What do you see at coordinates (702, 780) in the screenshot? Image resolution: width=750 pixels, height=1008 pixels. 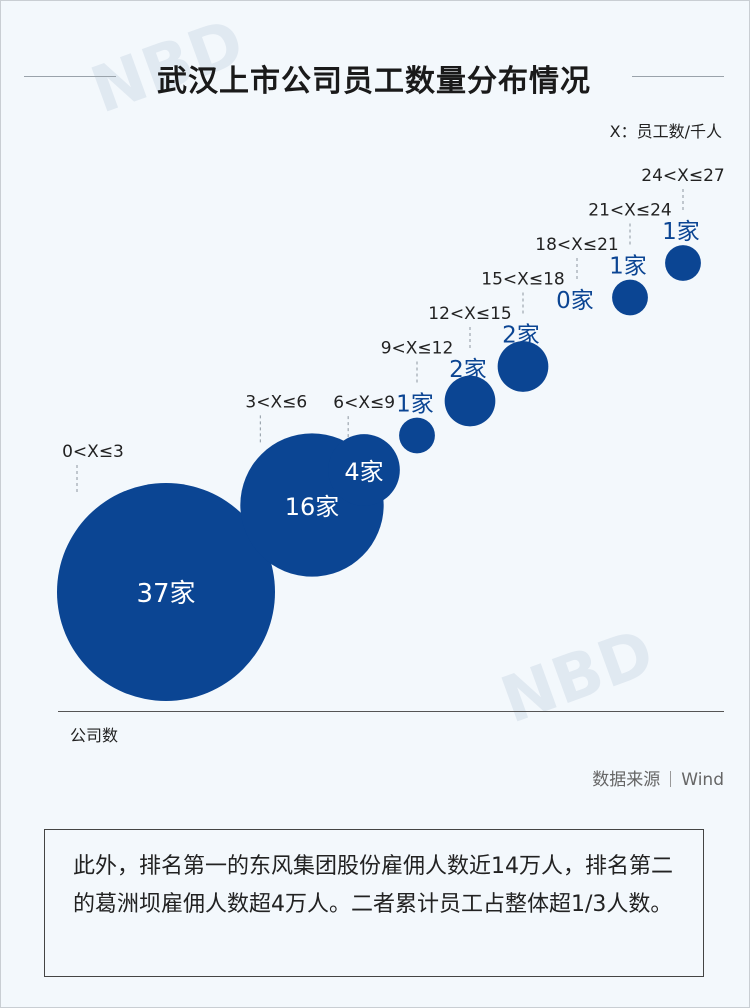 I see `source-value: Wind` at bounding box center [702, 780].